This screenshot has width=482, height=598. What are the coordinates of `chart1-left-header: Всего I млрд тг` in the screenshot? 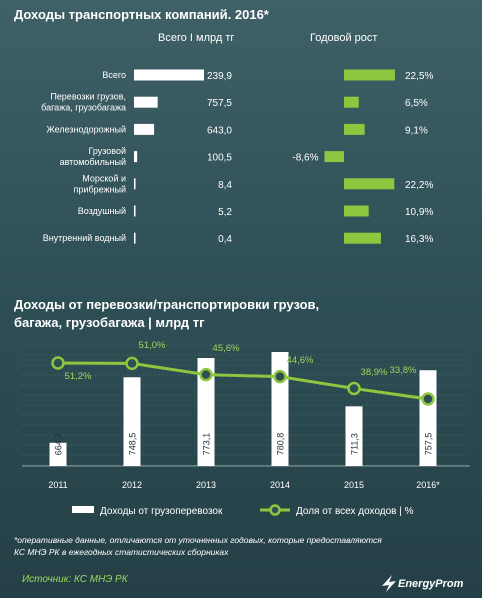 It's located at (196, 38).